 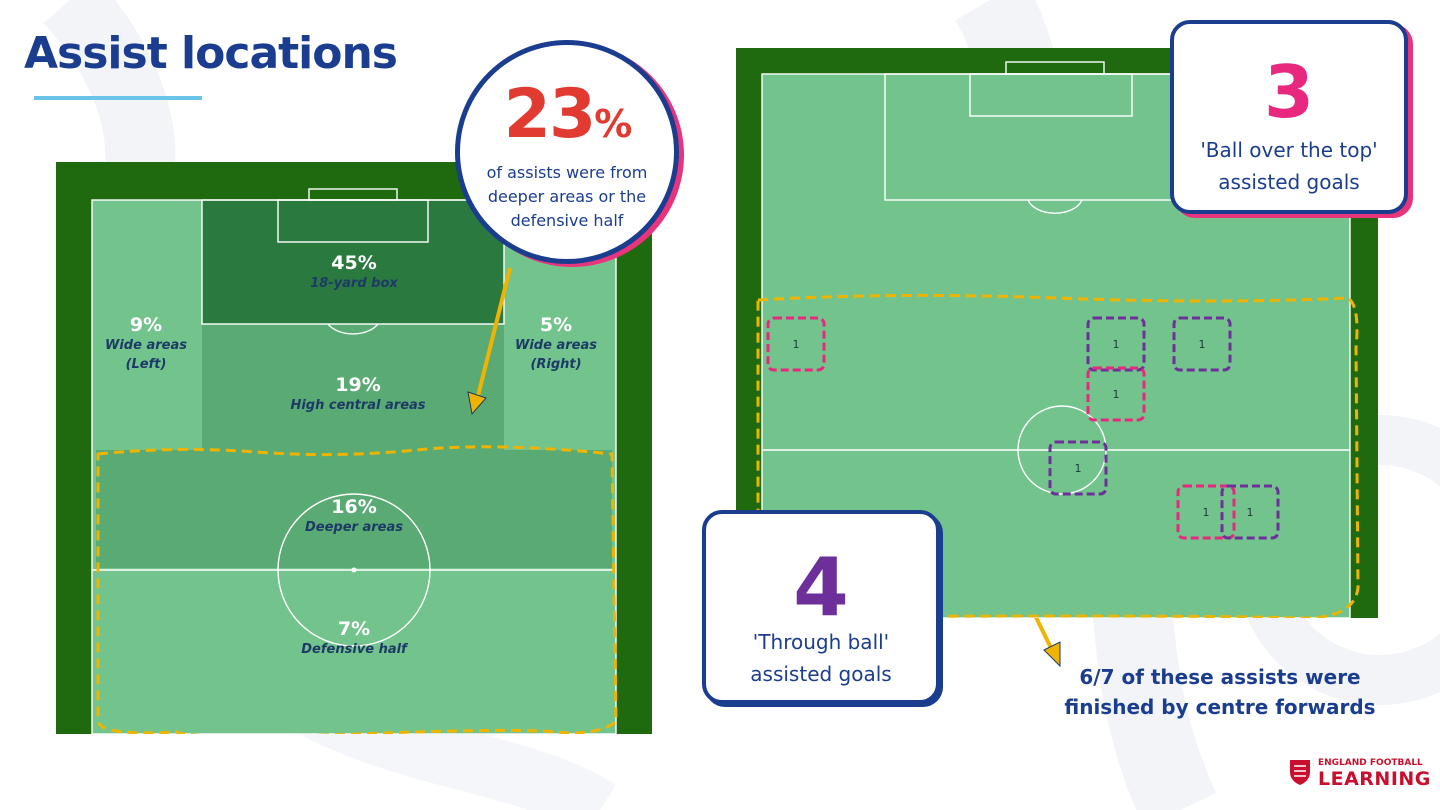 What do you see at coordinates (821, 587) in the screenshot?
I see `through-ball-count: 4` at bounding box center [821, 587].